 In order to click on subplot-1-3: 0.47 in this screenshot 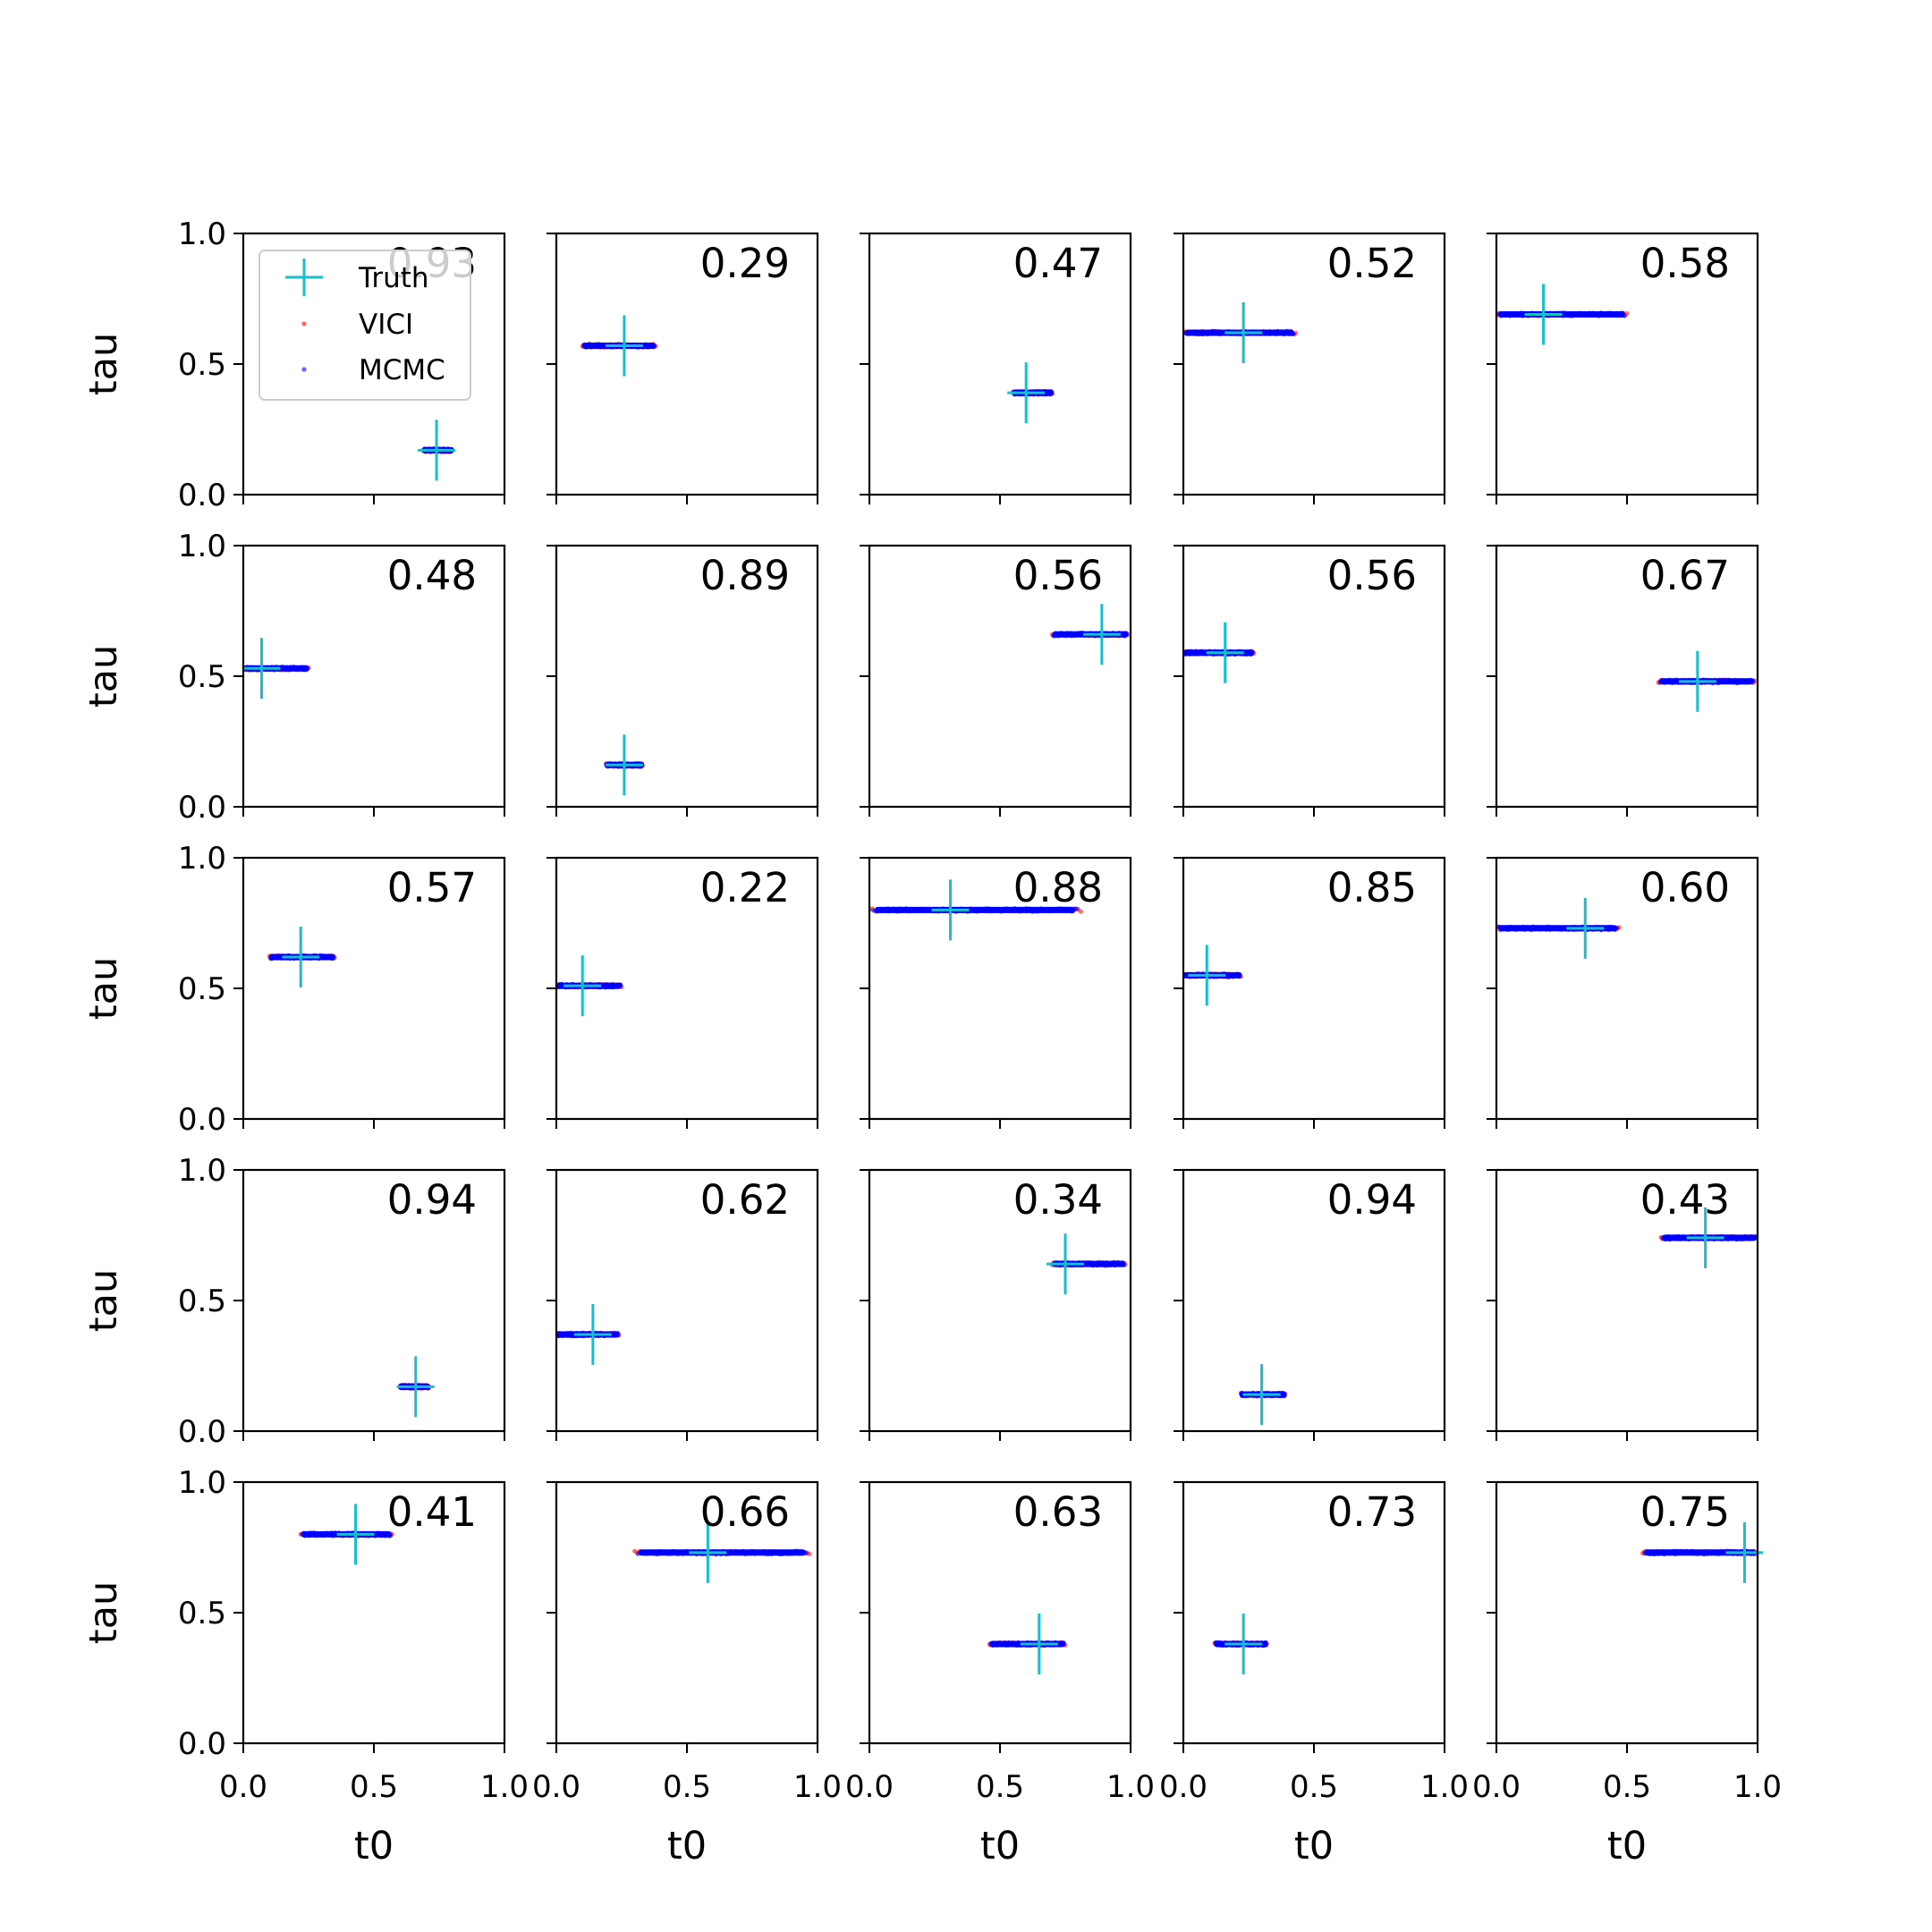, I will do `click(996, 368)`.